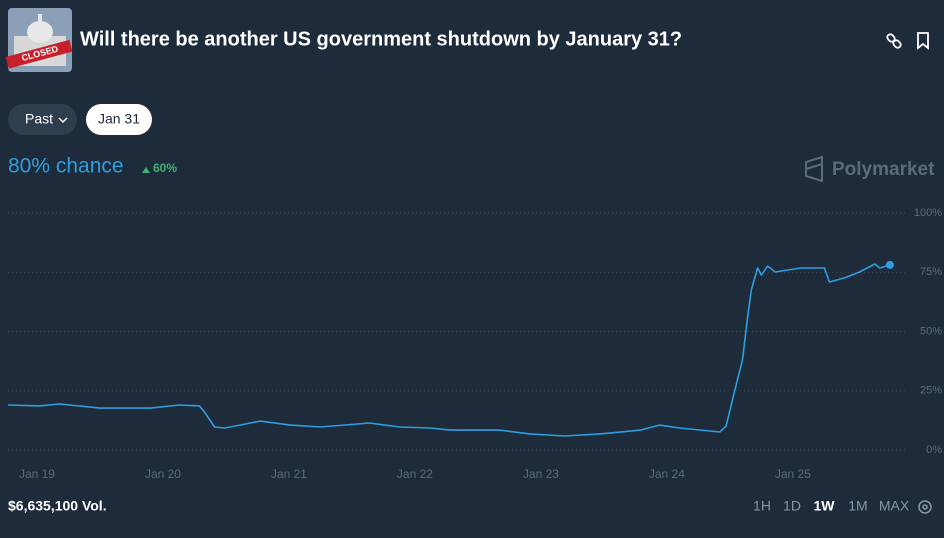 The height and width of the screenshot is (538, 944). What do you see at coordinates (931, 272) in the screenshot?
I see `y-tick-label: 75%` at bounding box center [931, 272].